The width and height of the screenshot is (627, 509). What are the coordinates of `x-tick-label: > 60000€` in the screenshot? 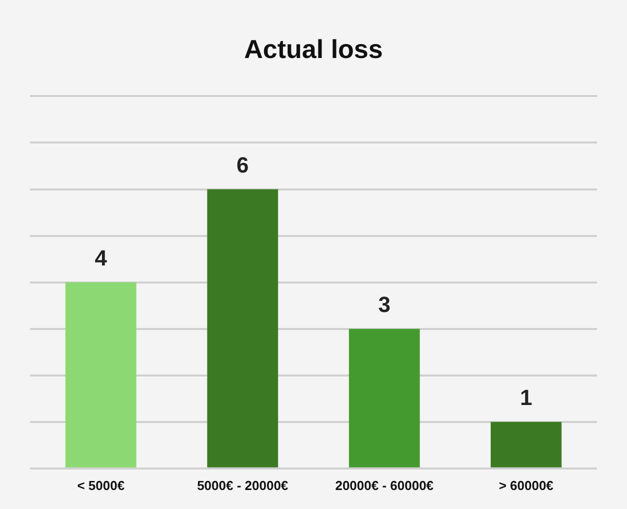 It's located at (526, 485).